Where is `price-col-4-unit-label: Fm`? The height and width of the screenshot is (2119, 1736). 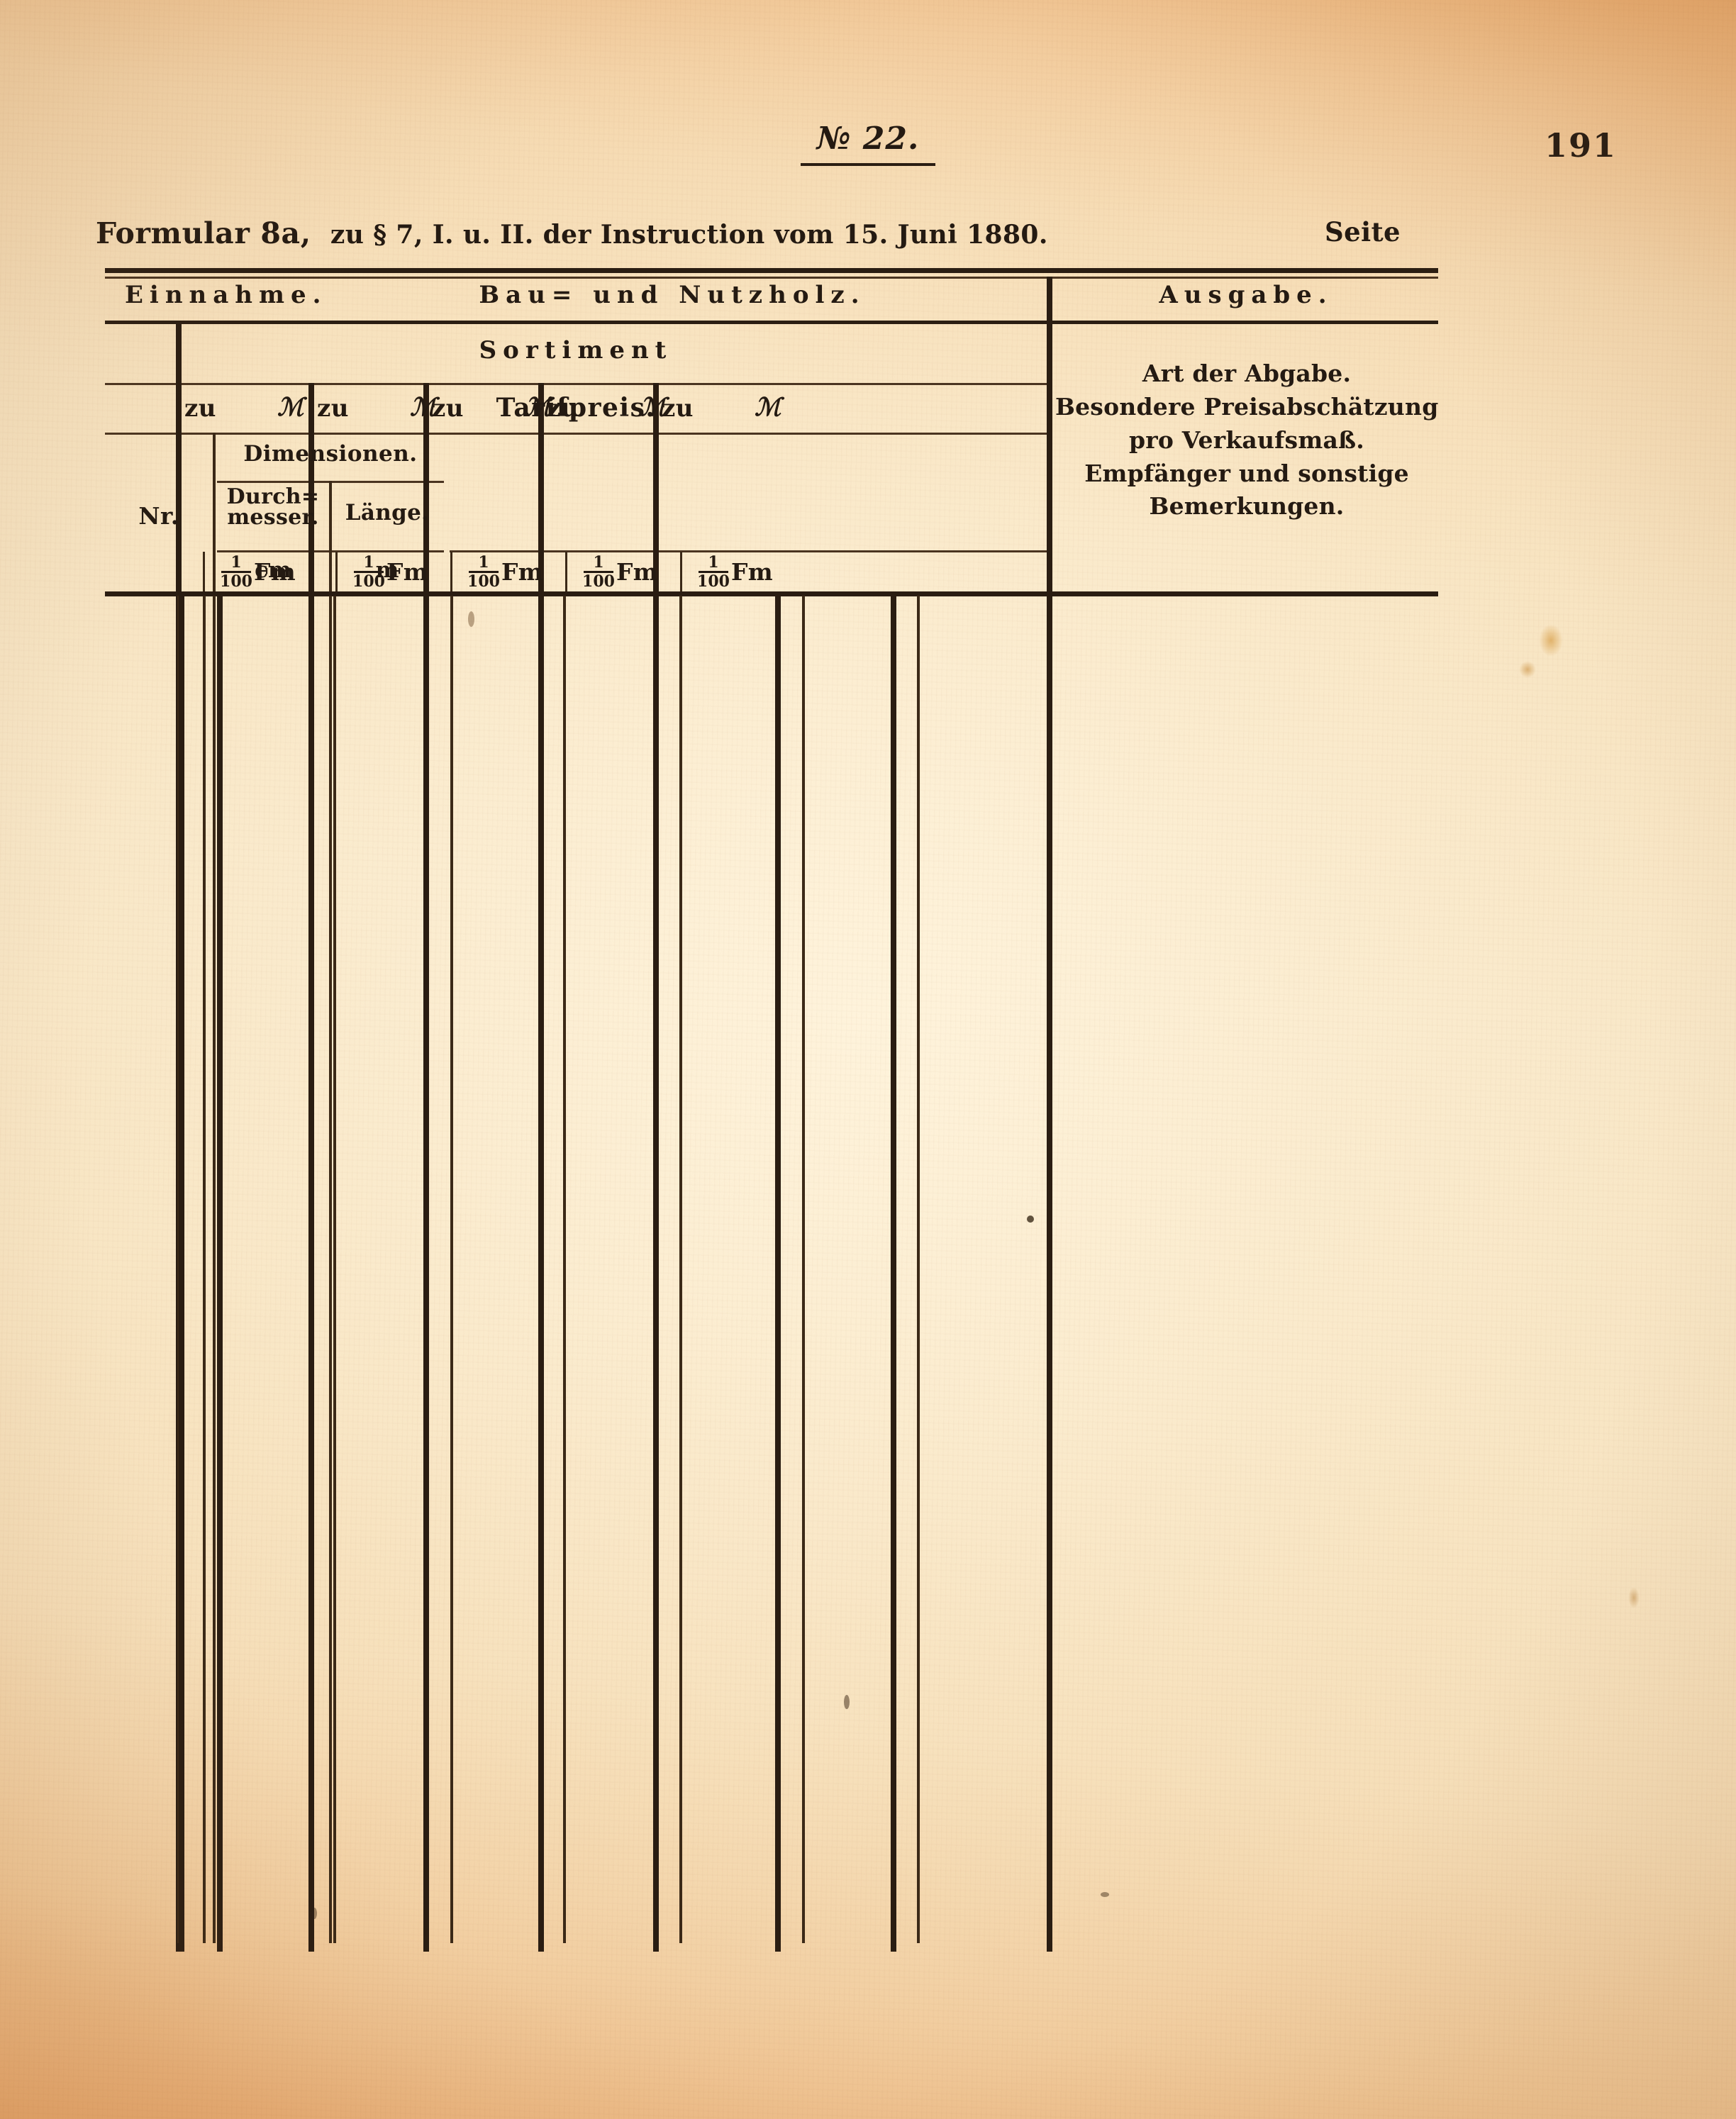 price-col-4-unit-label: Fm is located at coordinates (751, 572).